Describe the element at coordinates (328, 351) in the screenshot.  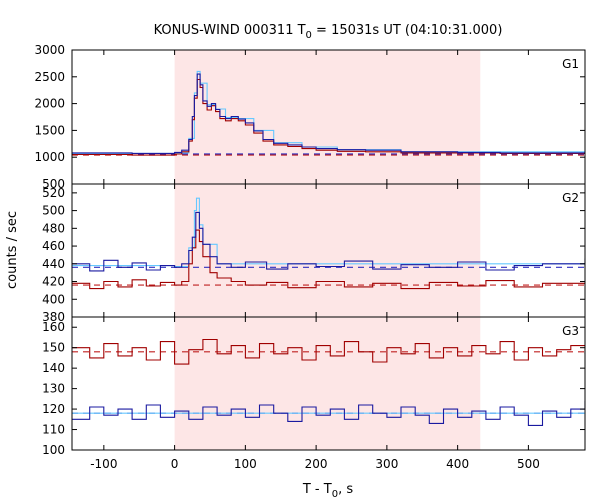
I see `series-red-g3` at that location.